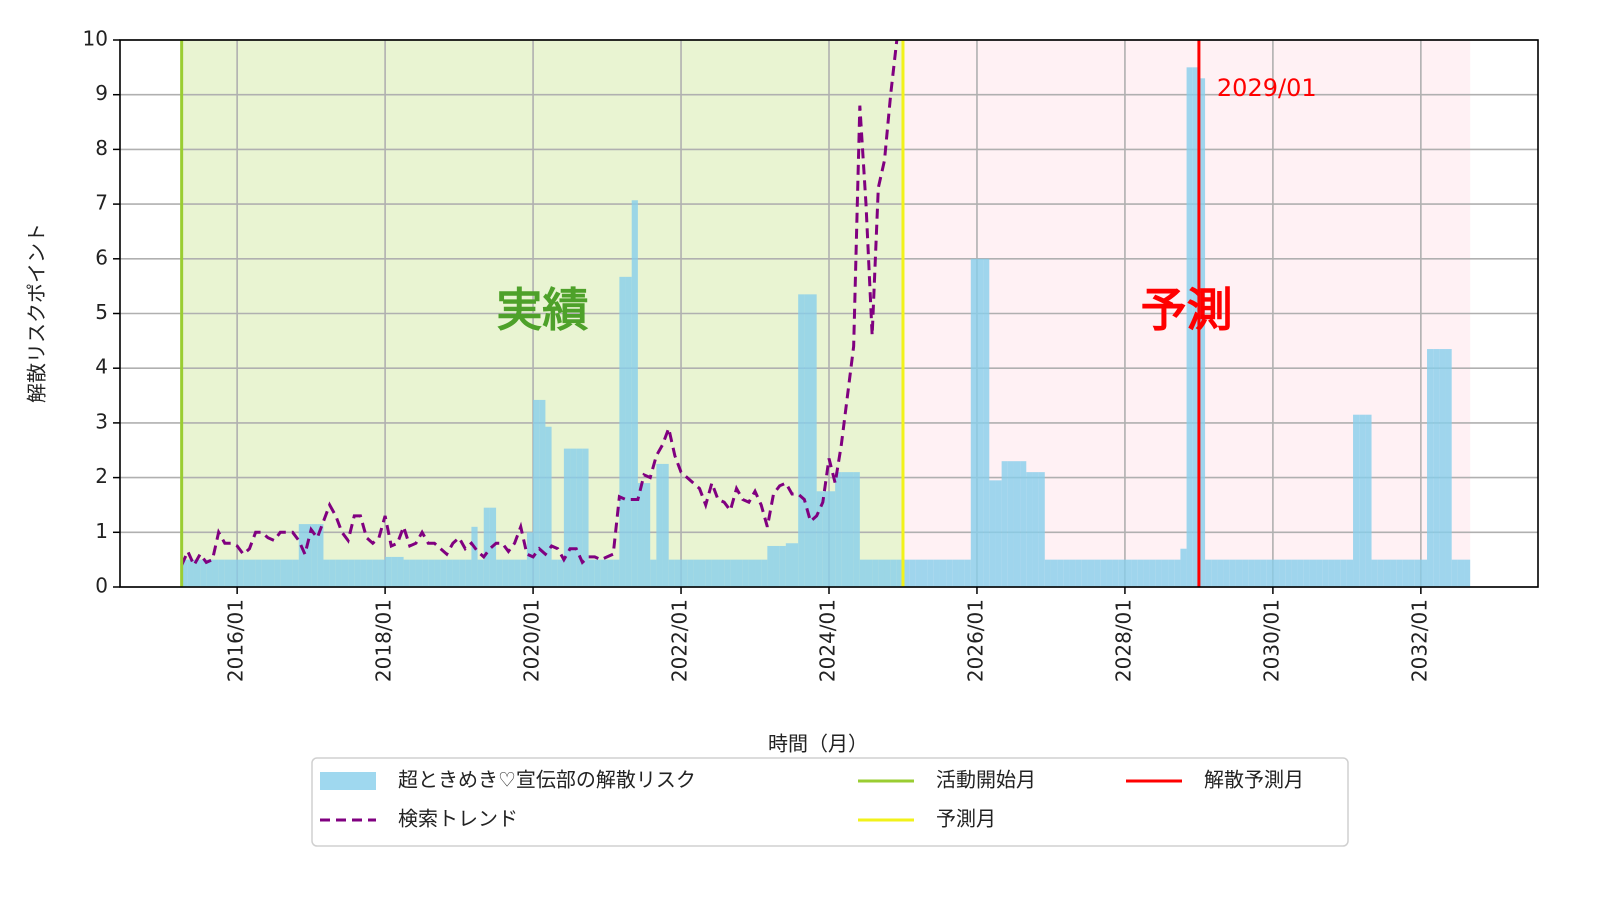 The image size is (1611, 913). I want to click on y-tick-label: 0, so click(101, 586).